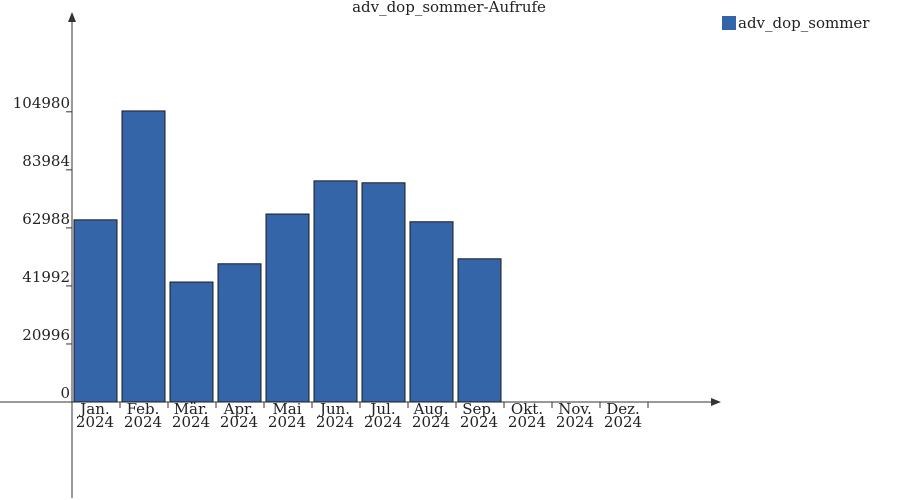 This screenshot has width=900, height=500. What do you see at coordinates (143, 409) in the screenshot?
I see `x-tick-label-line: Feb.` at bounding box center [143, 409].